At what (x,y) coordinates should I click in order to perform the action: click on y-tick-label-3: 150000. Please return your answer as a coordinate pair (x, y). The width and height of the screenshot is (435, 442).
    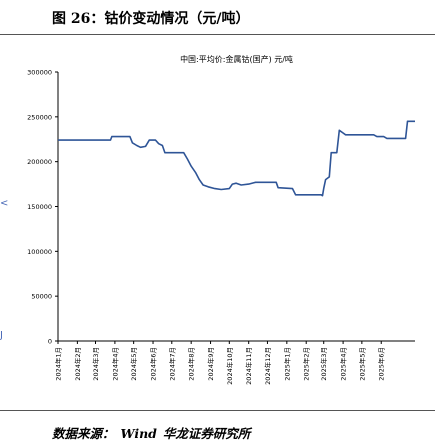
    Looking at the image, I should click on (39, 207).